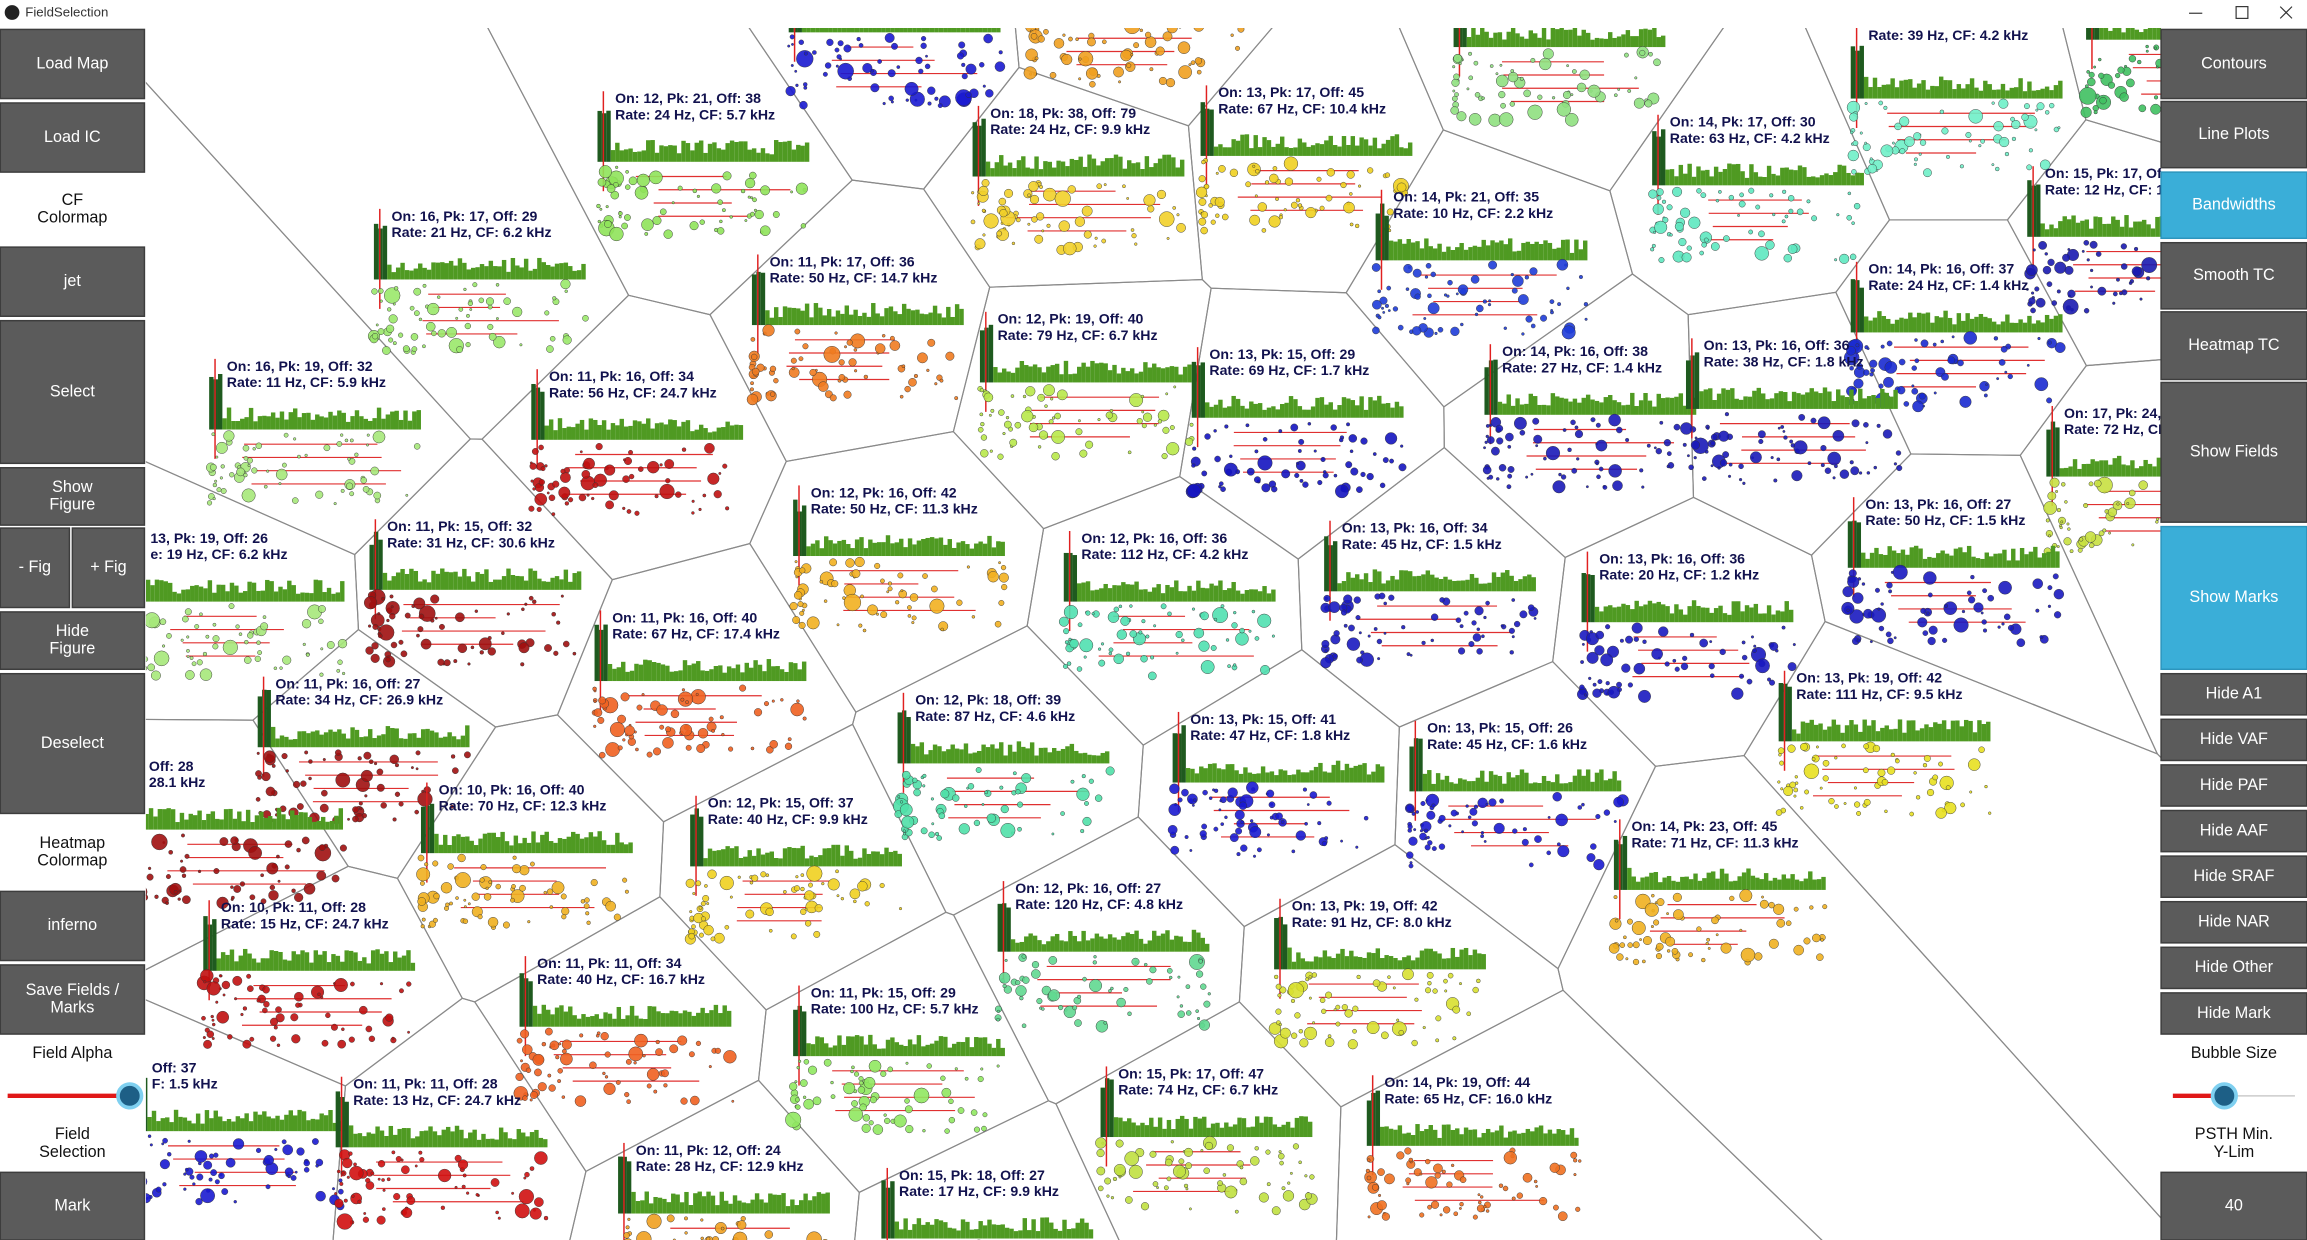 Image resolution: width=2307 pixels, height=1240 pixels. What do you see at coordinates (2286, 12) in the screenshot?
I see `close-button` at bounding box center [2286, 12].